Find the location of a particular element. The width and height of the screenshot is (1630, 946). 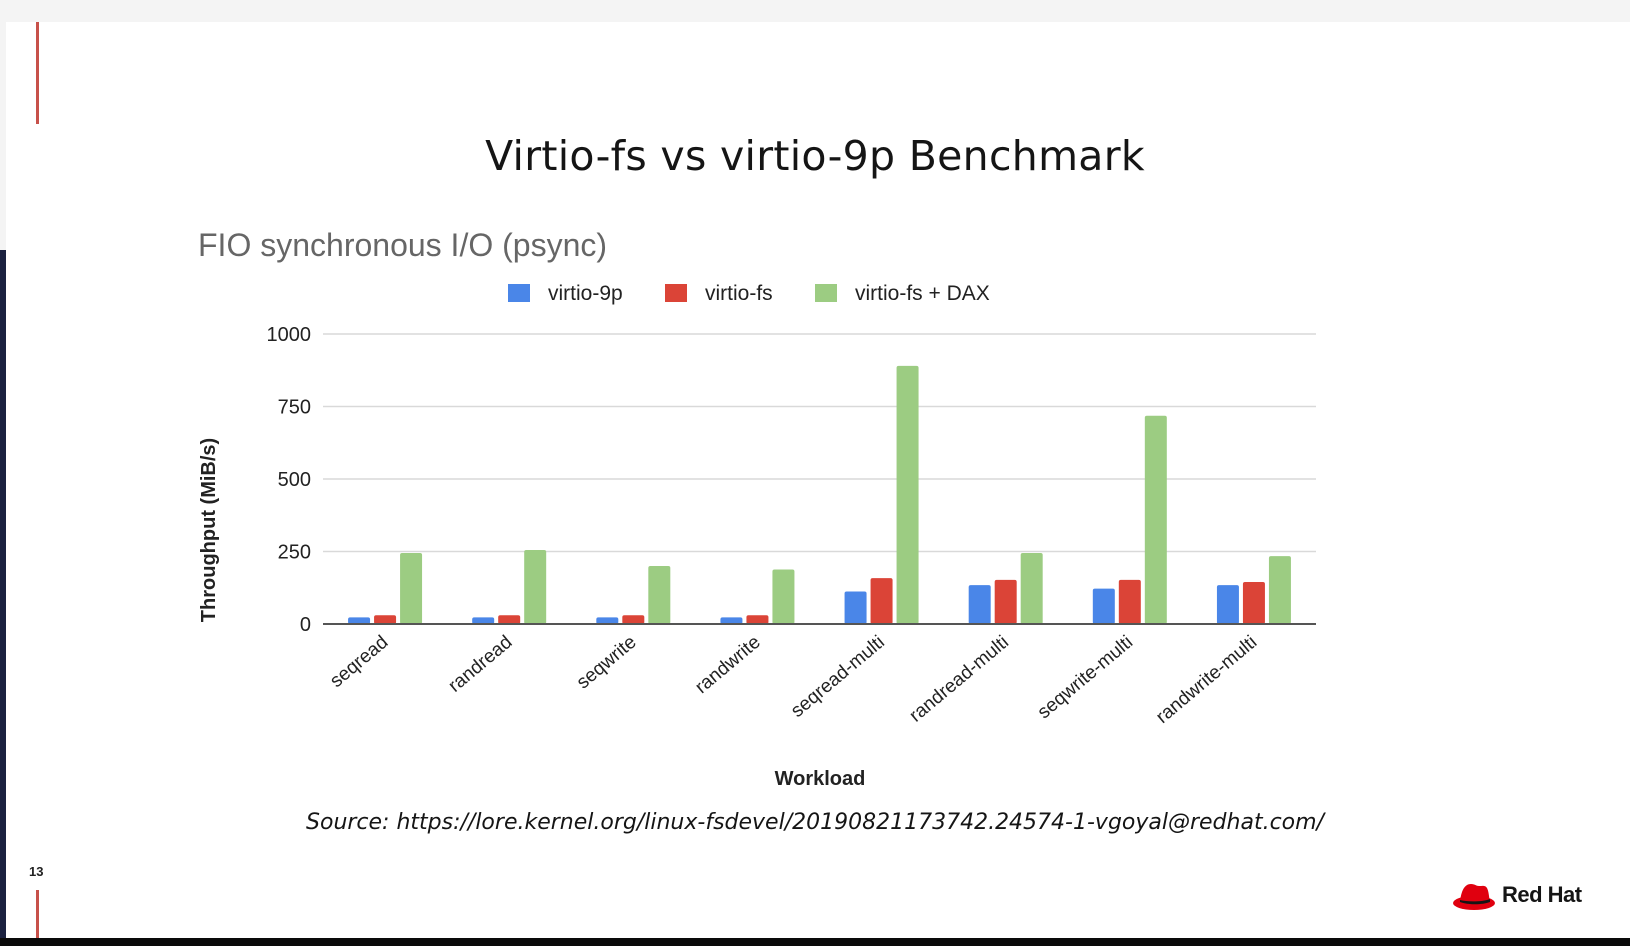

bar-virtio-fs-dax-randwrite-multi is located at coordinates (1279, 590).